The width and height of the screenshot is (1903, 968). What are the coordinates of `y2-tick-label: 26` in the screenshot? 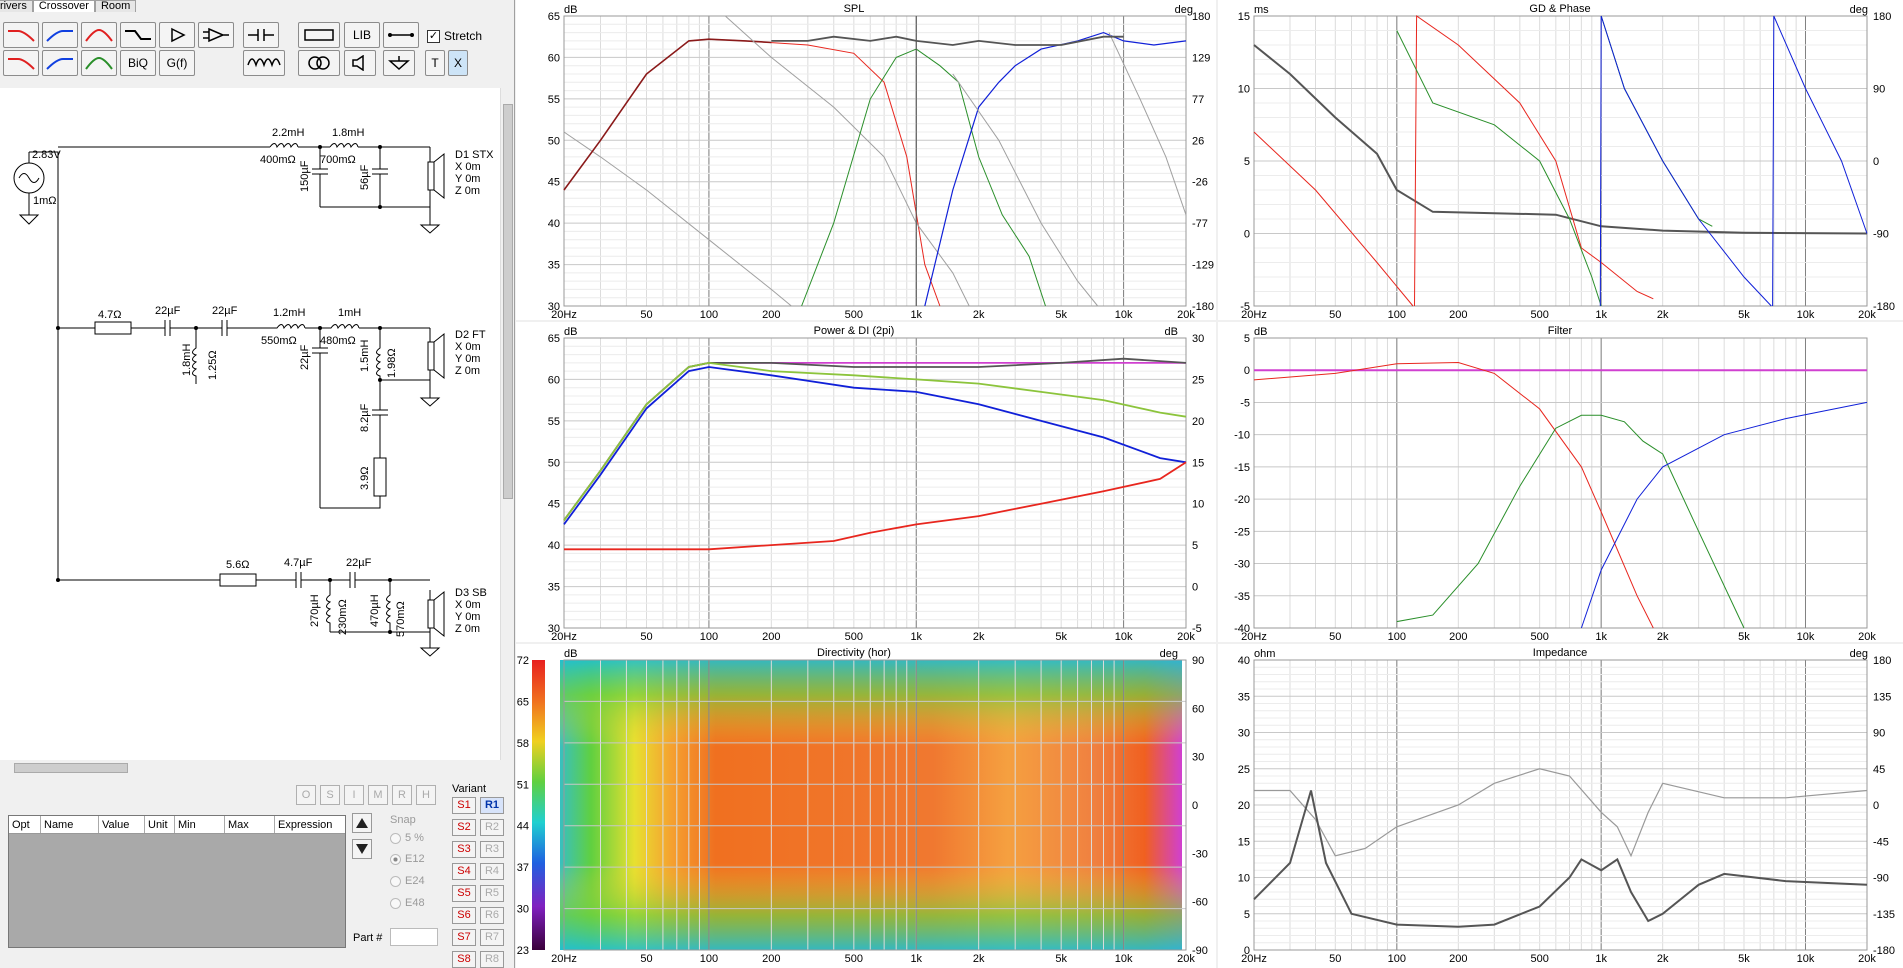 It's located at (1198, 141).